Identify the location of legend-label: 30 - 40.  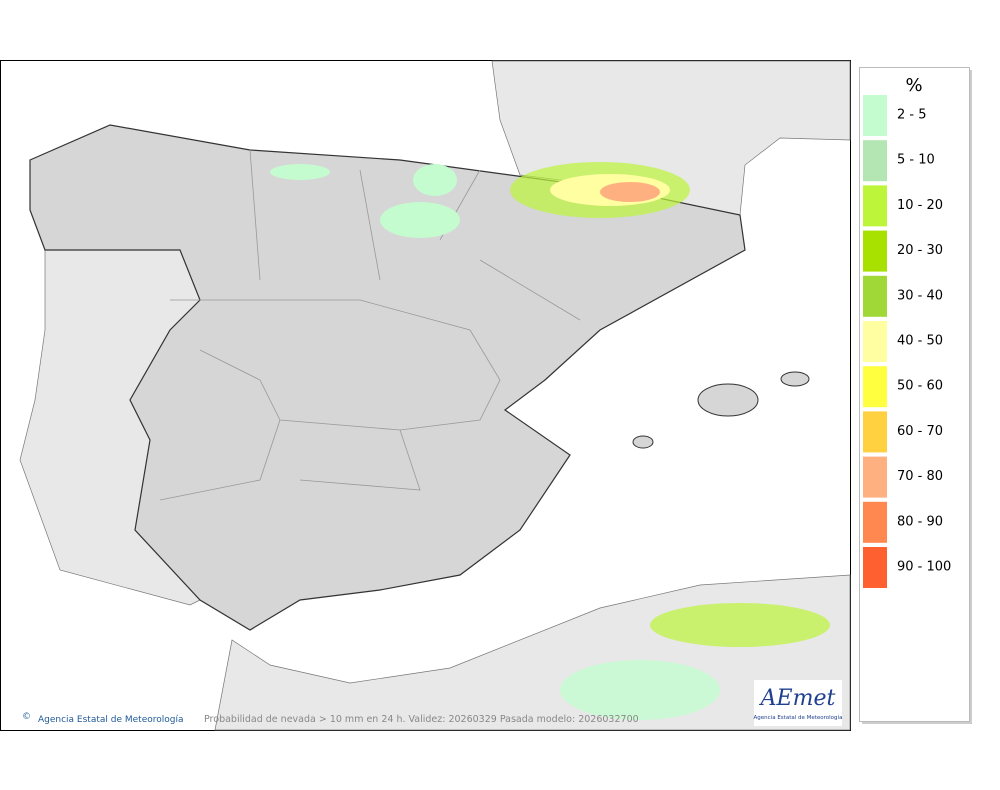
(920, 295).